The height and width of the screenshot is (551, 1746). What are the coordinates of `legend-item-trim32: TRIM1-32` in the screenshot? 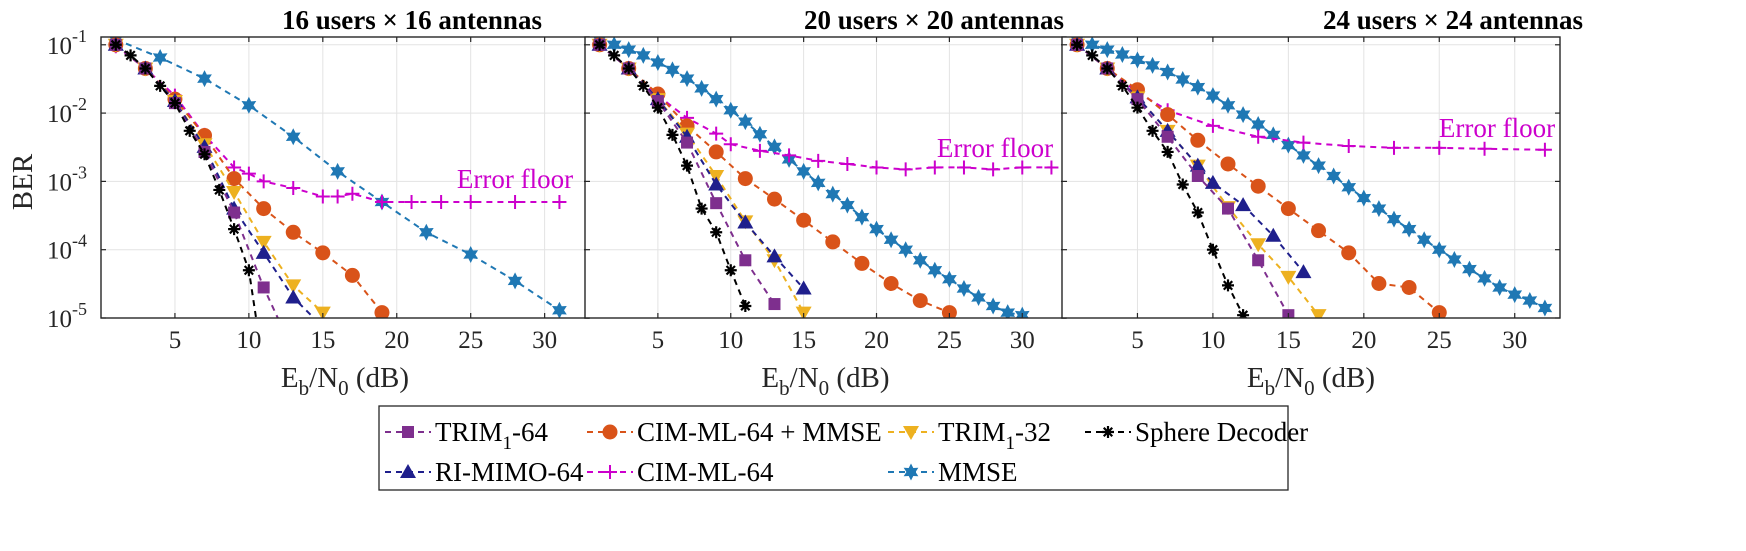 It's located at (969, 435).